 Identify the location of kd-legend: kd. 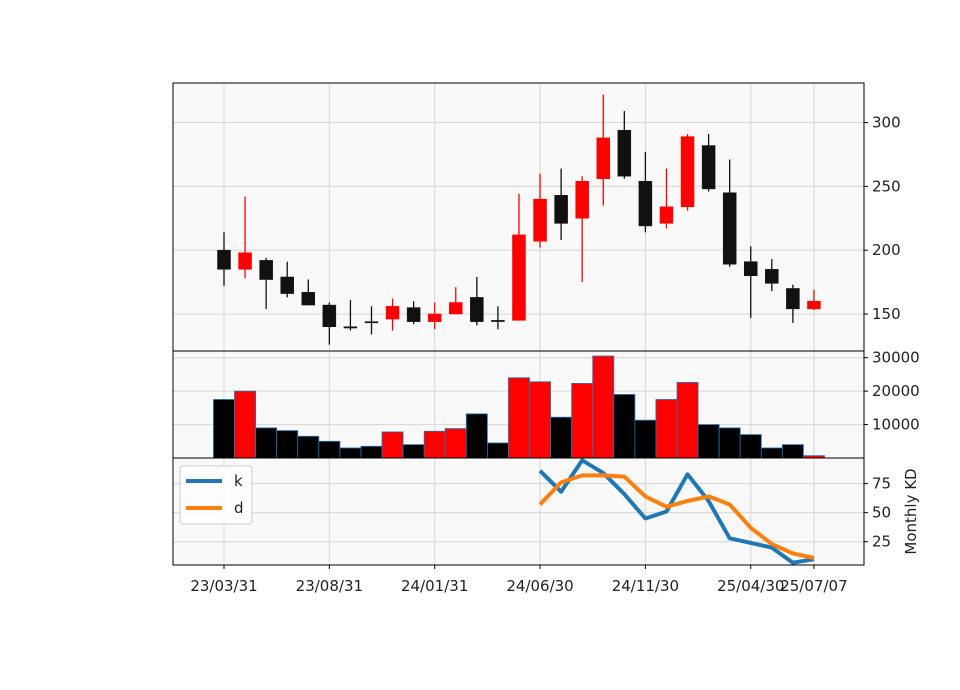
(216, 495).